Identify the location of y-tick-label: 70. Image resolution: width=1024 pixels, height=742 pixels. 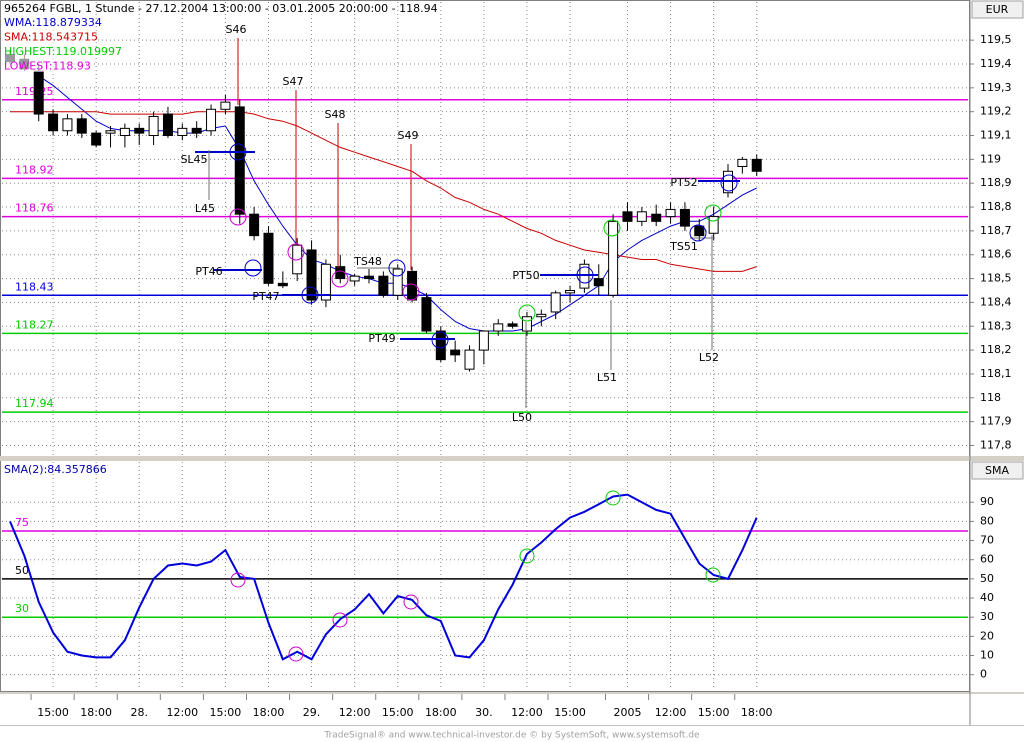
(987, 540).